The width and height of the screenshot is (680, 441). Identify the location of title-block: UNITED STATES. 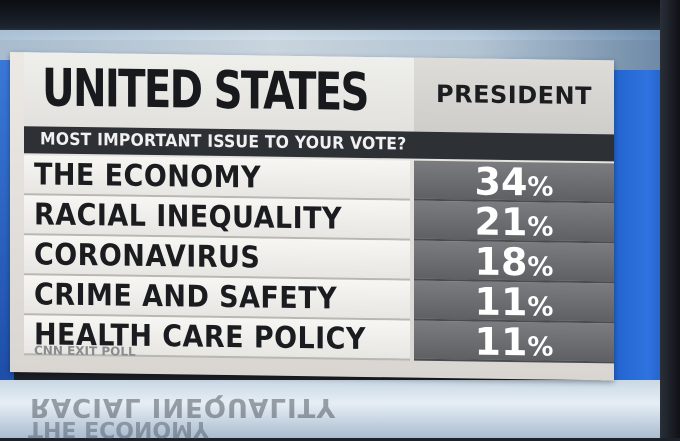
(219, 92).